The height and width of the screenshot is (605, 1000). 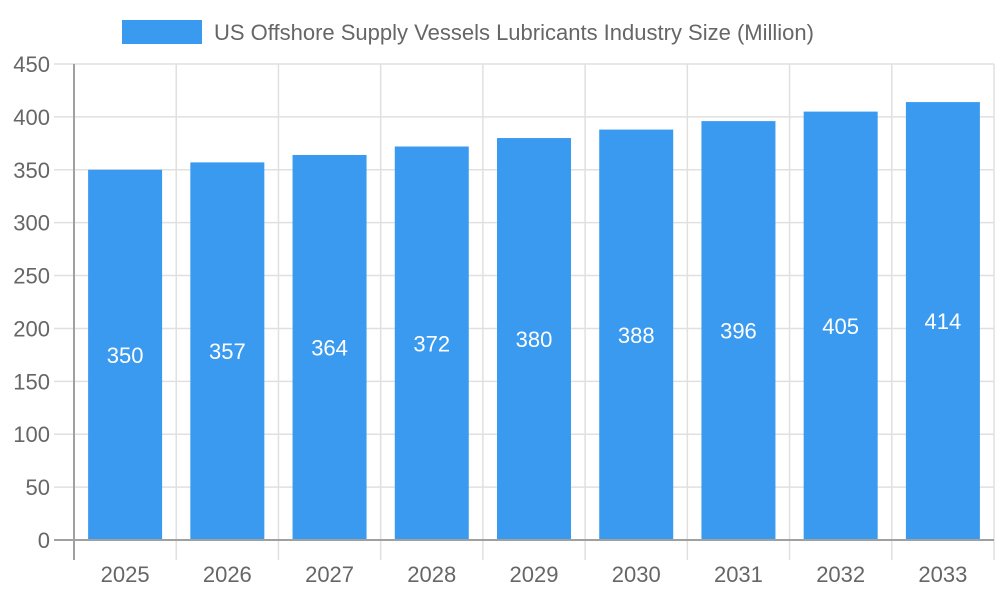 What do you see at coordinates (31, 276) in the screenshot?
I see `y-tick-label: 250` at bounding box center [31, 276].